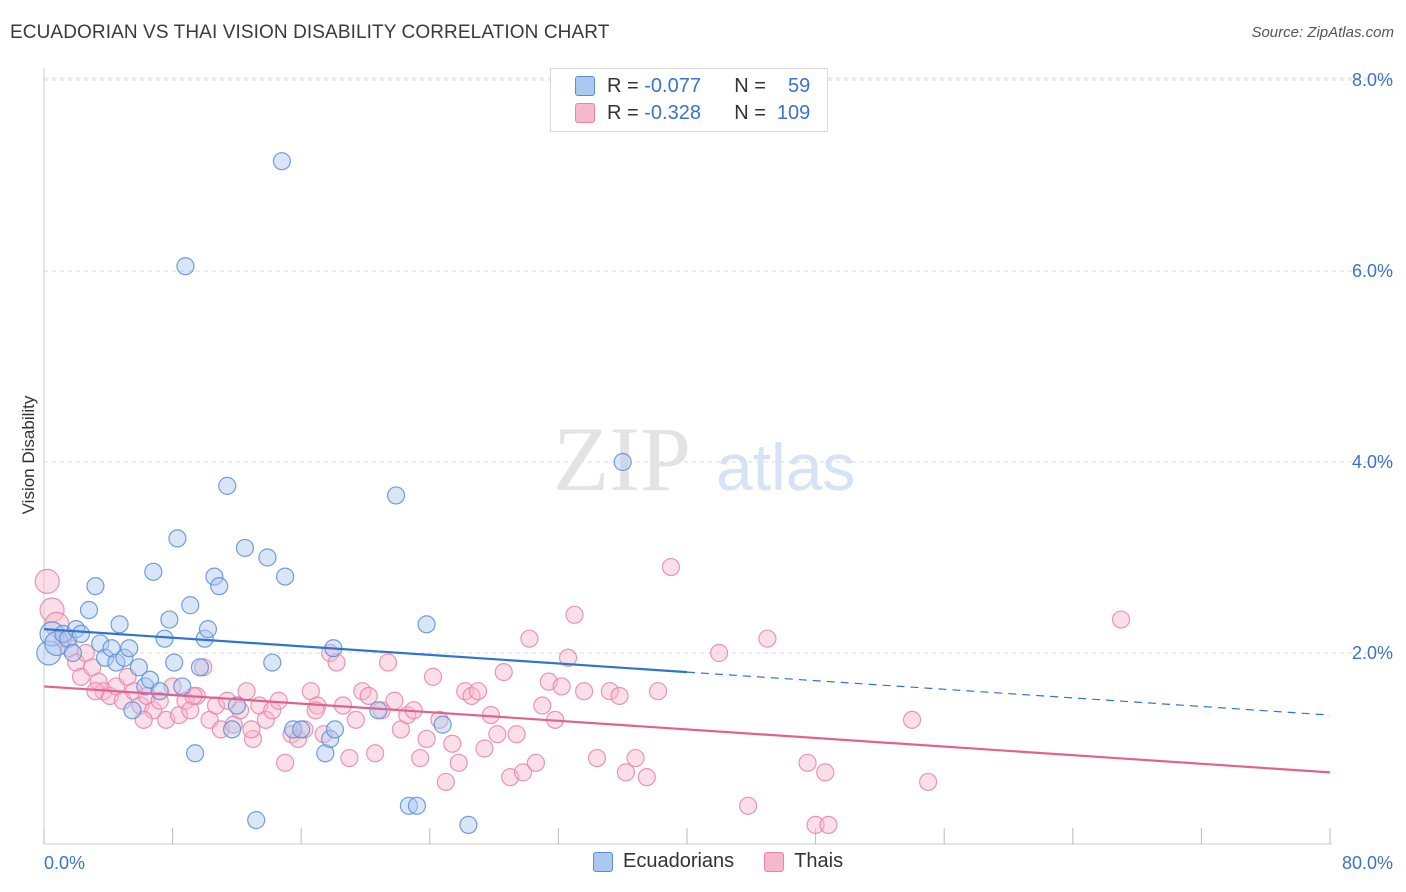  What do you see at coordinates (750, 112) in the screenshot?
I see `legend-n-label: N =` at bounding box center [750, 112].